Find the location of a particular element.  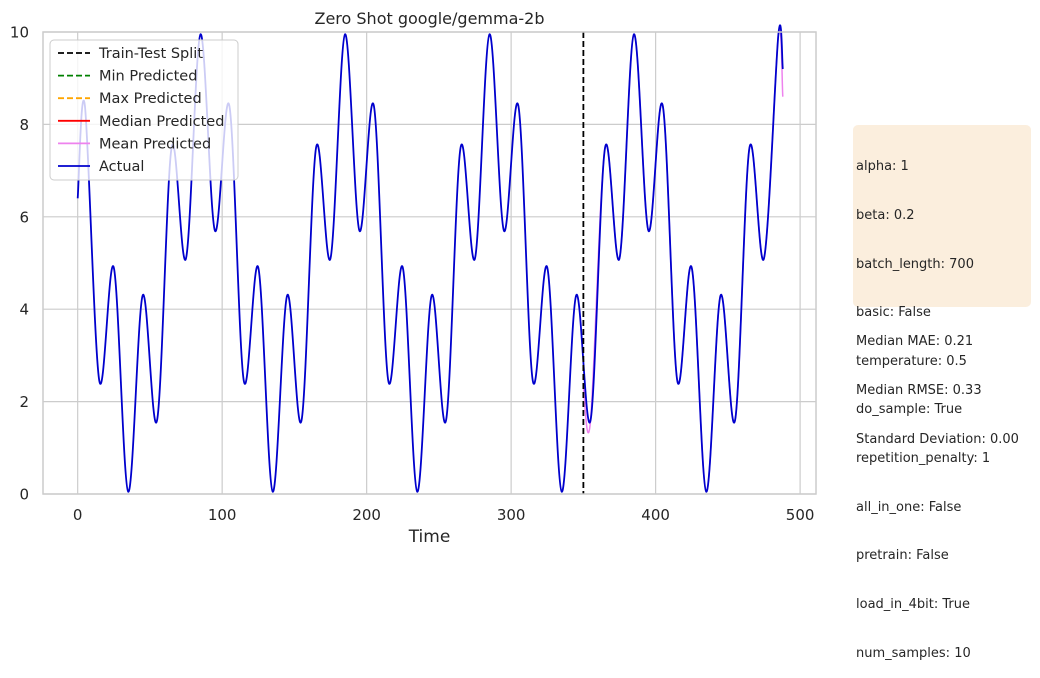

param-line: temperature: 0.5 is located at coordinates (911, 361).